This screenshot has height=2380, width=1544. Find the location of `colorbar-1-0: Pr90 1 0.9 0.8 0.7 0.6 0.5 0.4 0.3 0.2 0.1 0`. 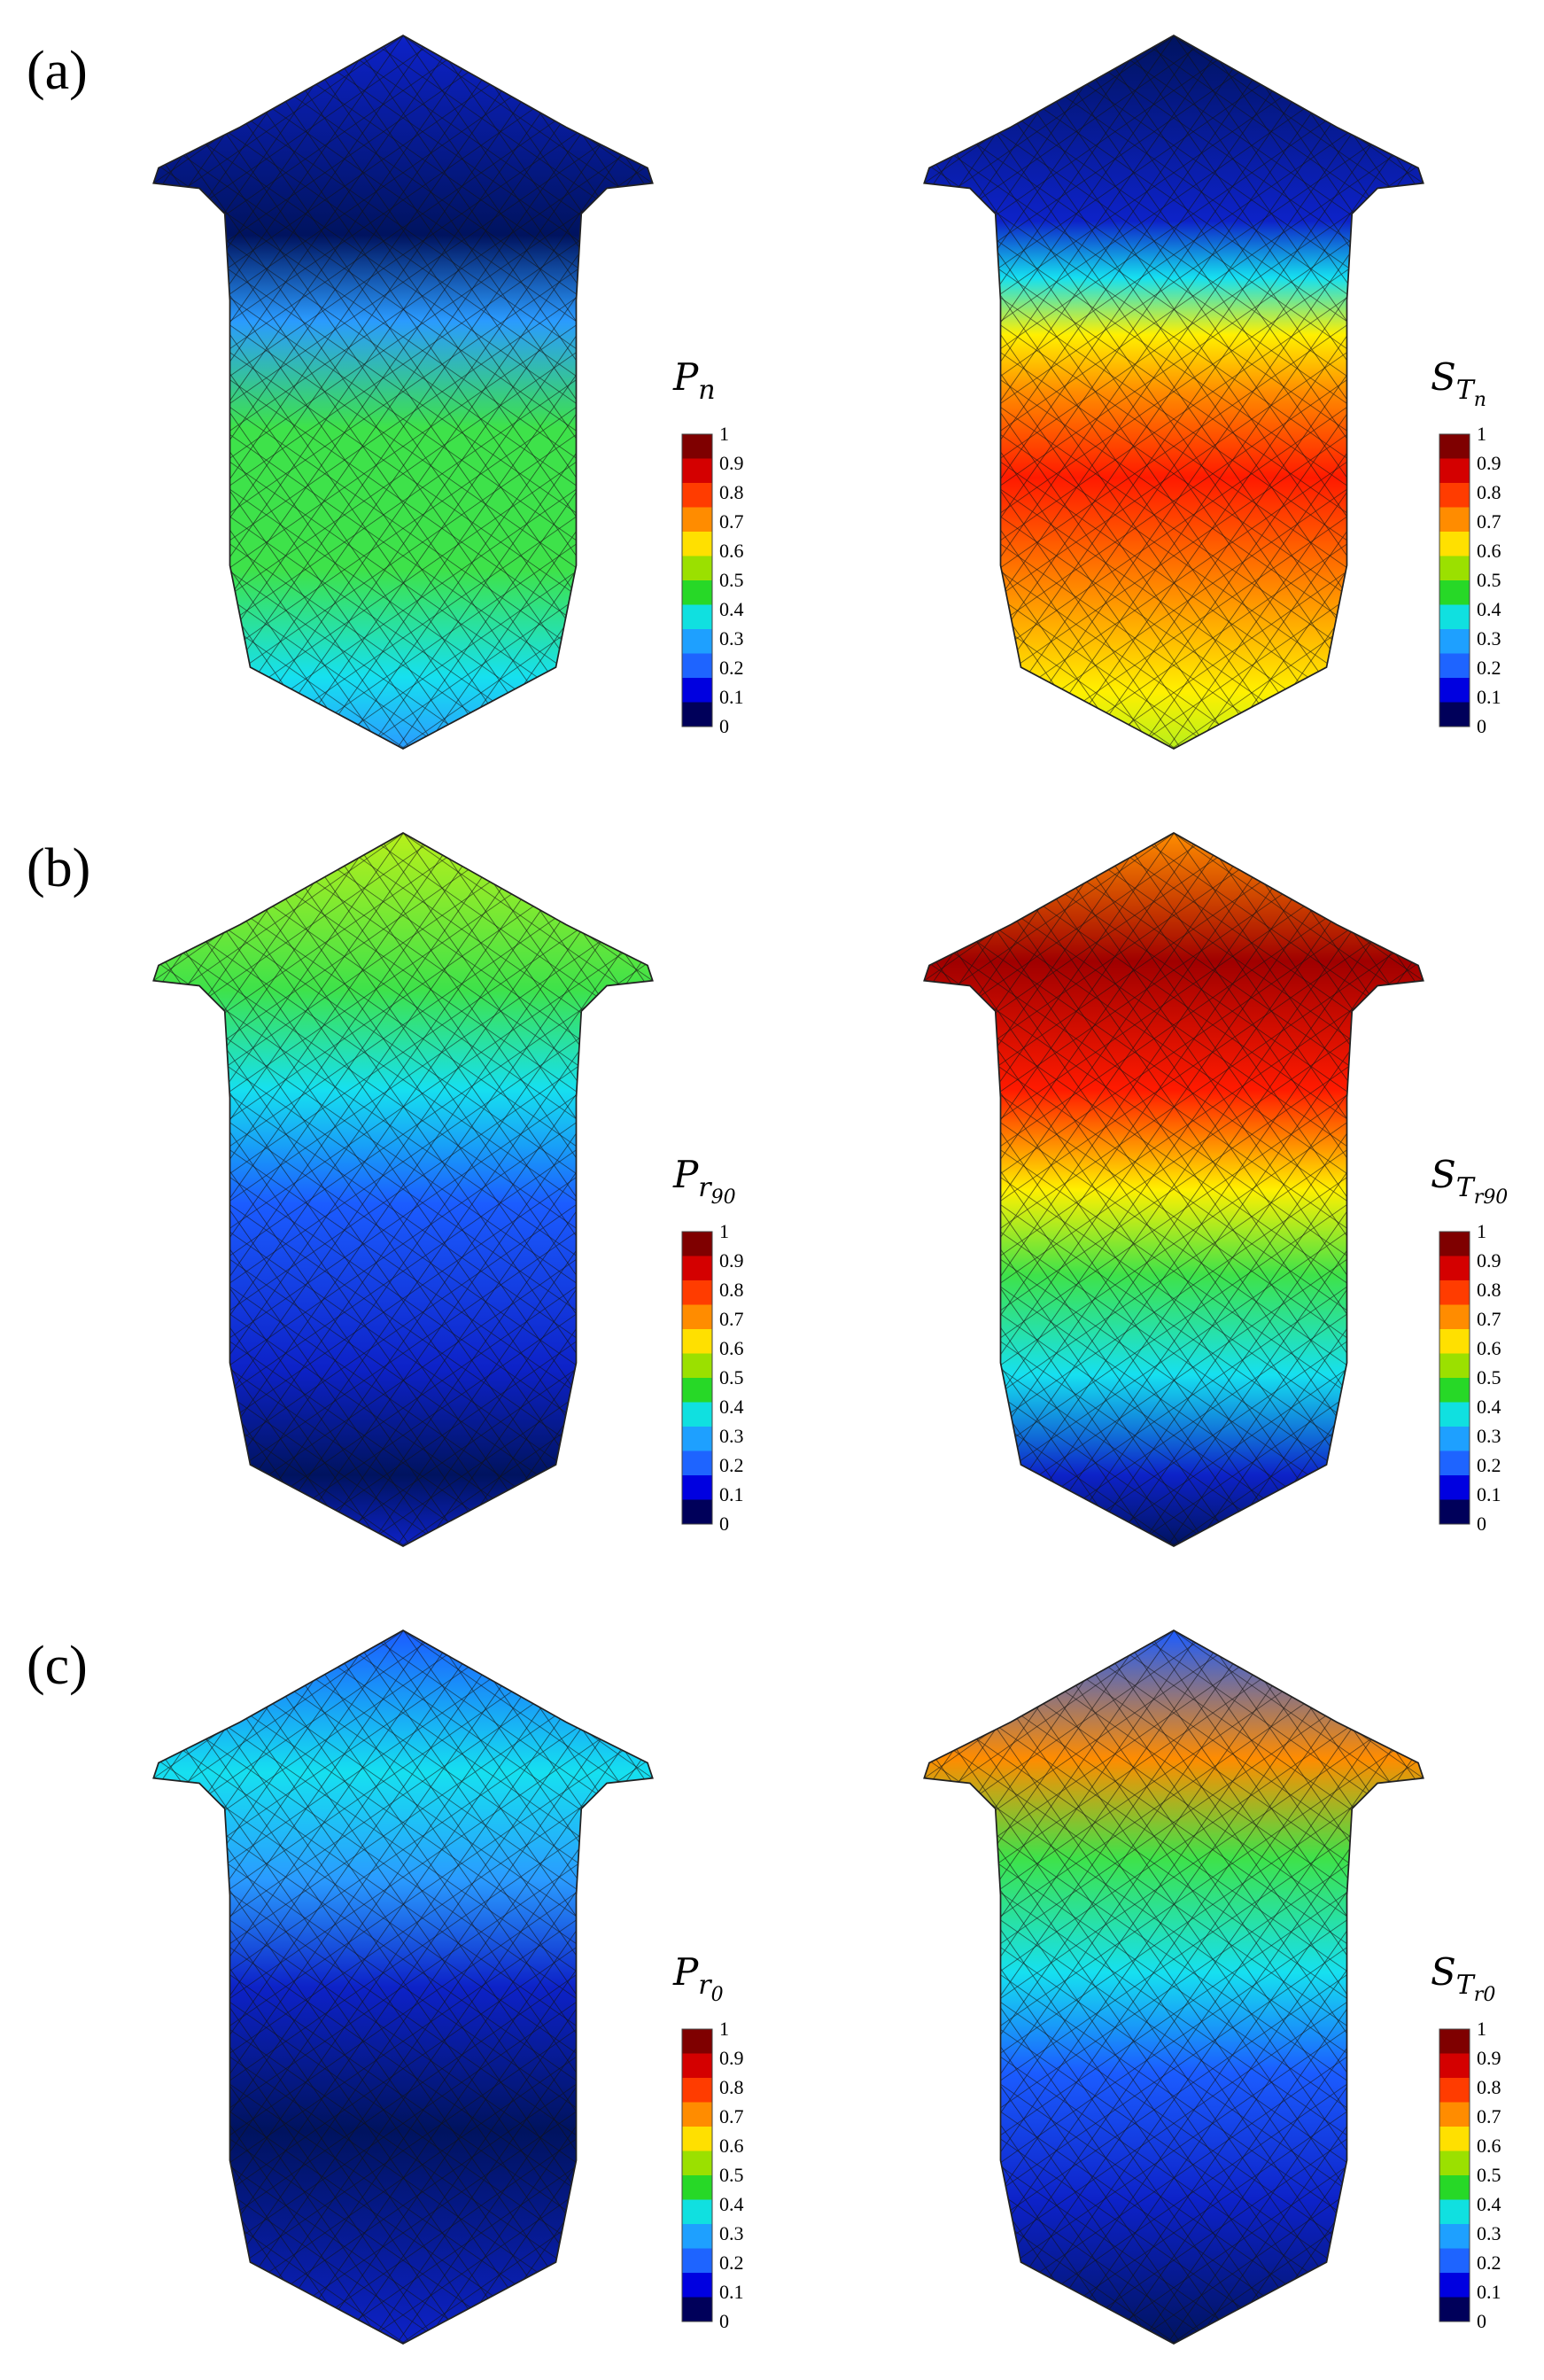

colorbar-1-0: Pr90 1 0.9 0.8 0.7 0.6 0.5 0.4 0.3 0.2 0.1 0 is located at coordinates (708, 1344).